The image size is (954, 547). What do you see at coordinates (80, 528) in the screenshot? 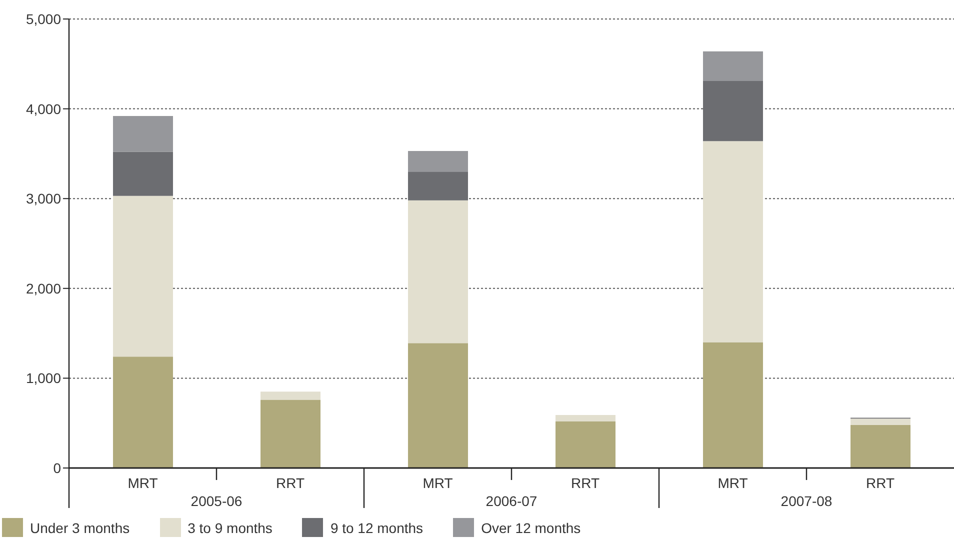
I see `legend-label: Under 3 months` at bounding box center [80, 528].